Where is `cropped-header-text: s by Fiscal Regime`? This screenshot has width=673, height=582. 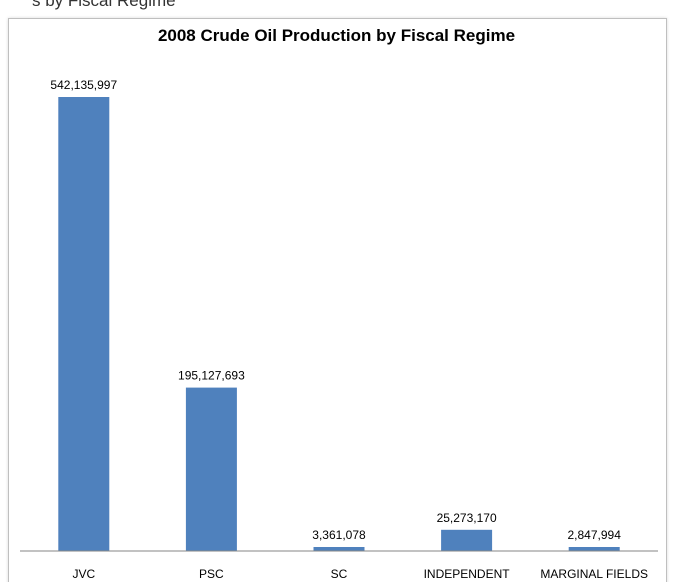 cropped-header-text: s by Fiscal Regime is located at coordinates (104, 5).